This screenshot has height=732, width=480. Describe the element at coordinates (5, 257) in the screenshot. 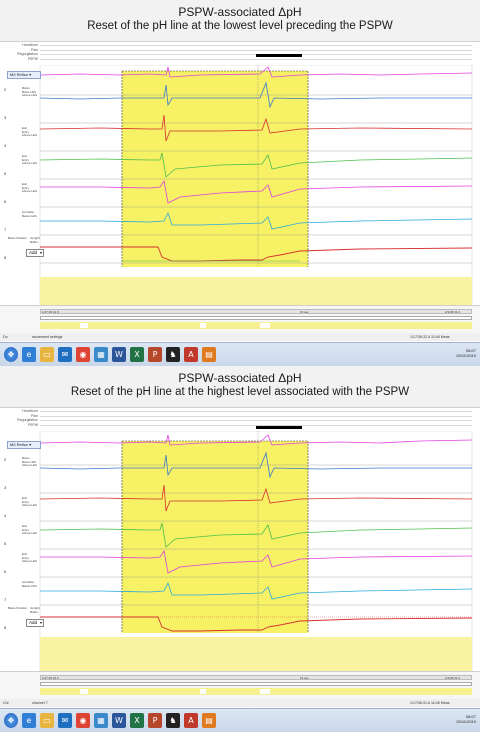

I see `channel-label: 8` at that location.